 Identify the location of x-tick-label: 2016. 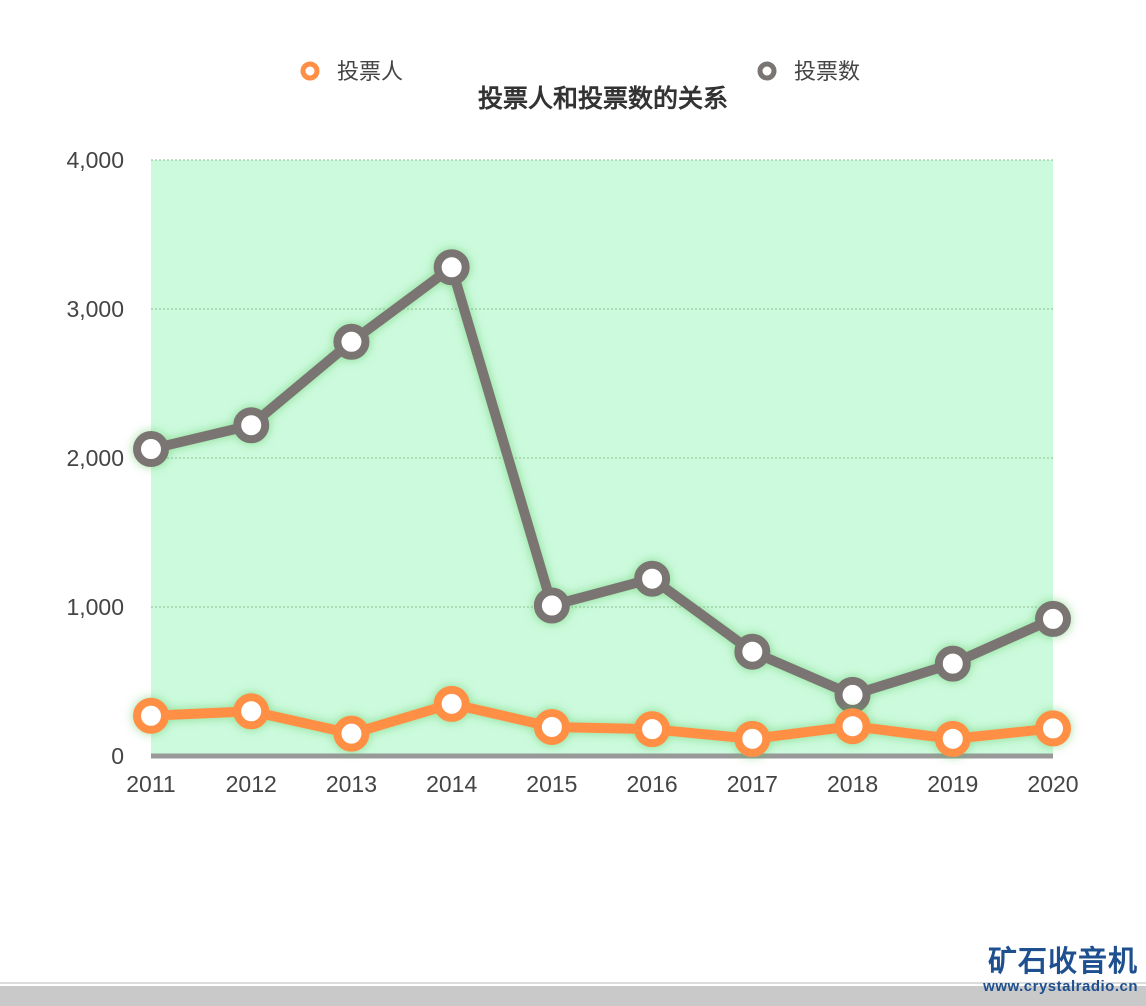
(652, 784).